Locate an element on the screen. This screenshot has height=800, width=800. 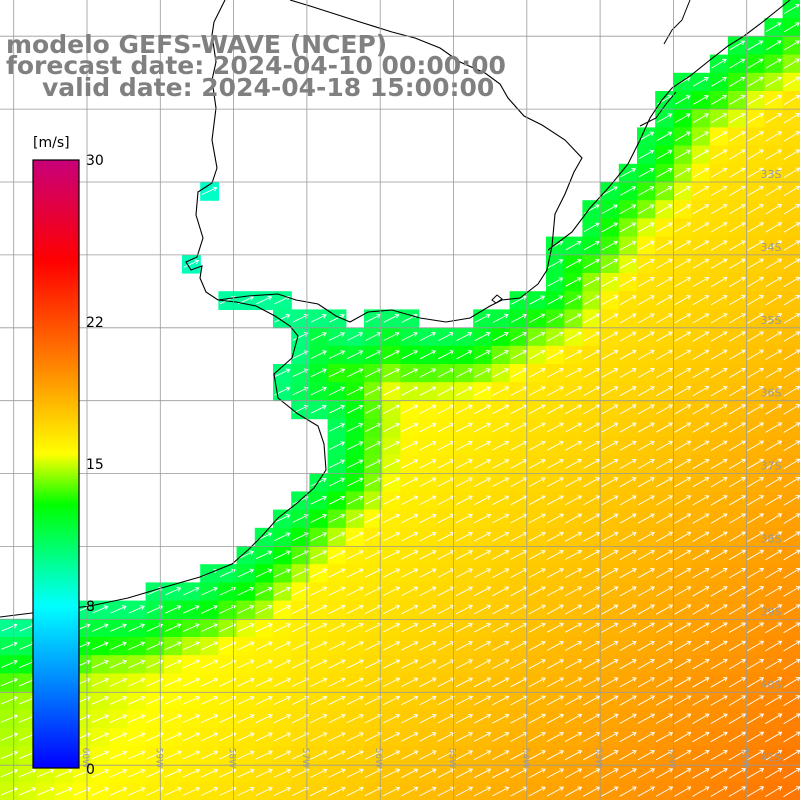
latitude-label: 36S is located at coordinates (771, 393).